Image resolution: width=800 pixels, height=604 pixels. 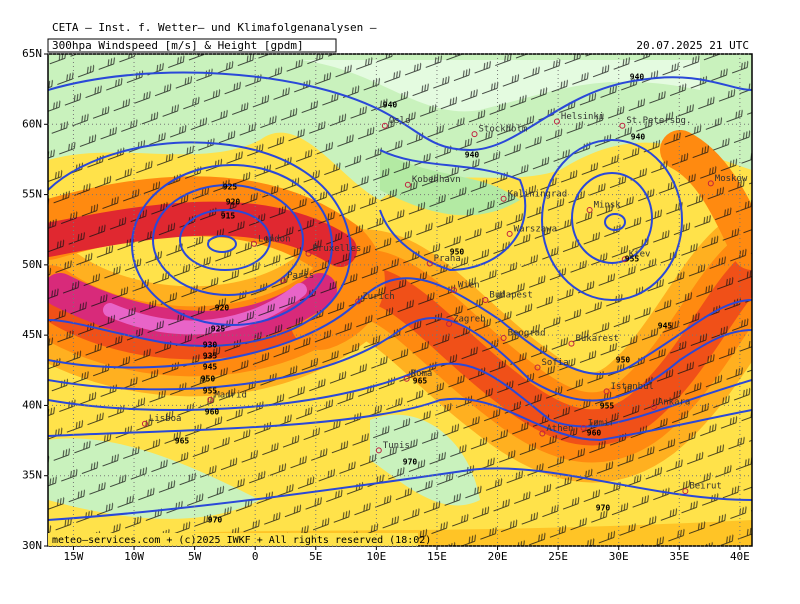 I want to click on city-label: Izmir, so click(x=602, y=423).